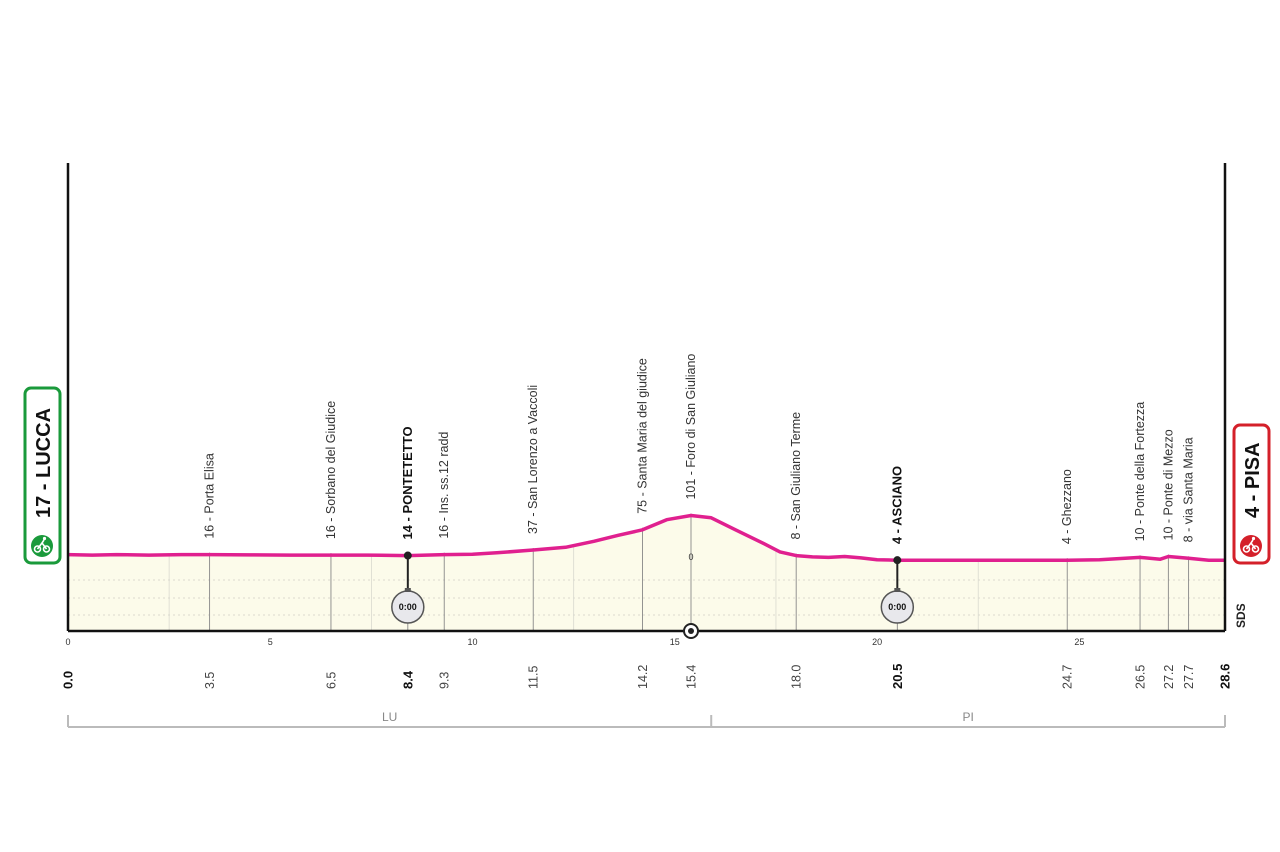  I want to click on x-tick-label: 25, so click(1079, 642).